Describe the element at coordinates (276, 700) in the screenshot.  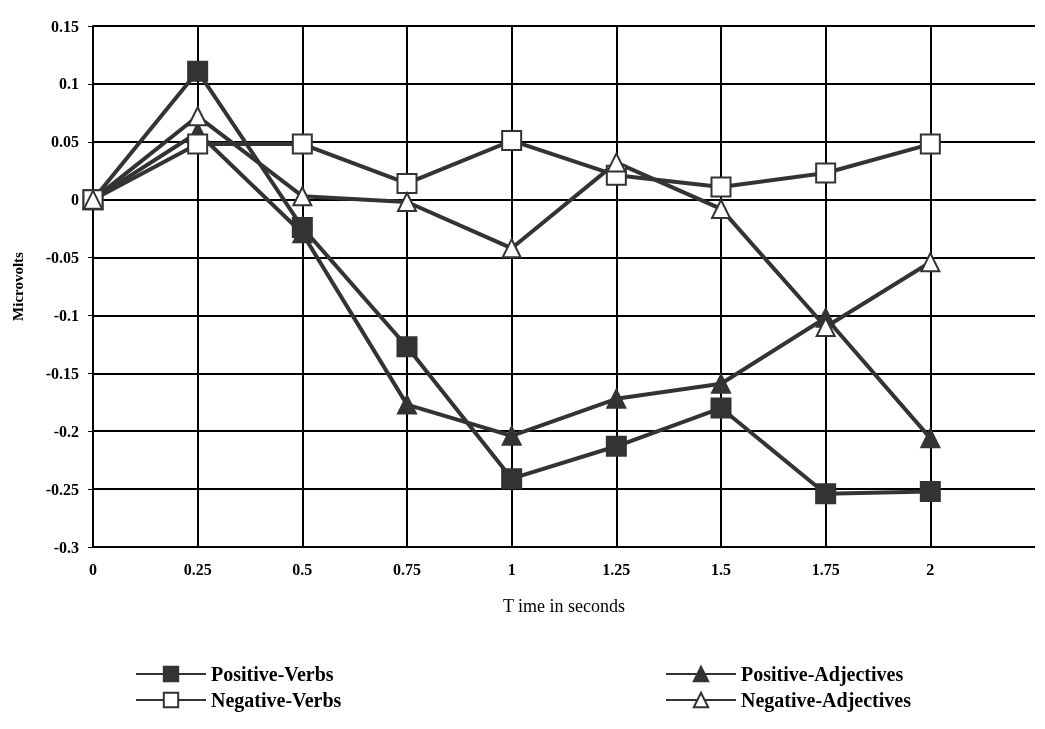
I see `legend-label: Negative-Verbs` at that location.